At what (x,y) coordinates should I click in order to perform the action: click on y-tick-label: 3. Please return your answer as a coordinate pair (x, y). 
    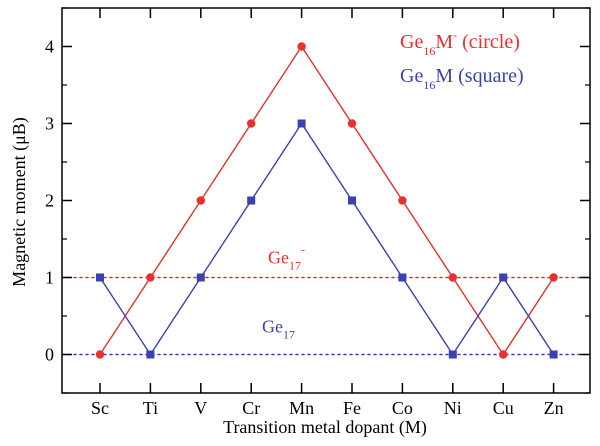
    Looking at the image, I should click on (49, 124).